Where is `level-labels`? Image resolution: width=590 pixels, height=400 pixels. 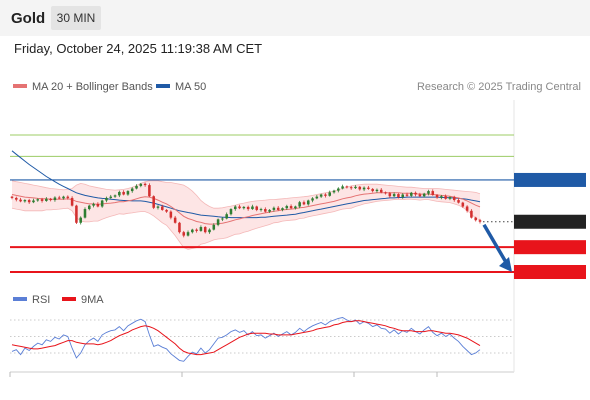 level-labels is located at coordinates (550, 225).